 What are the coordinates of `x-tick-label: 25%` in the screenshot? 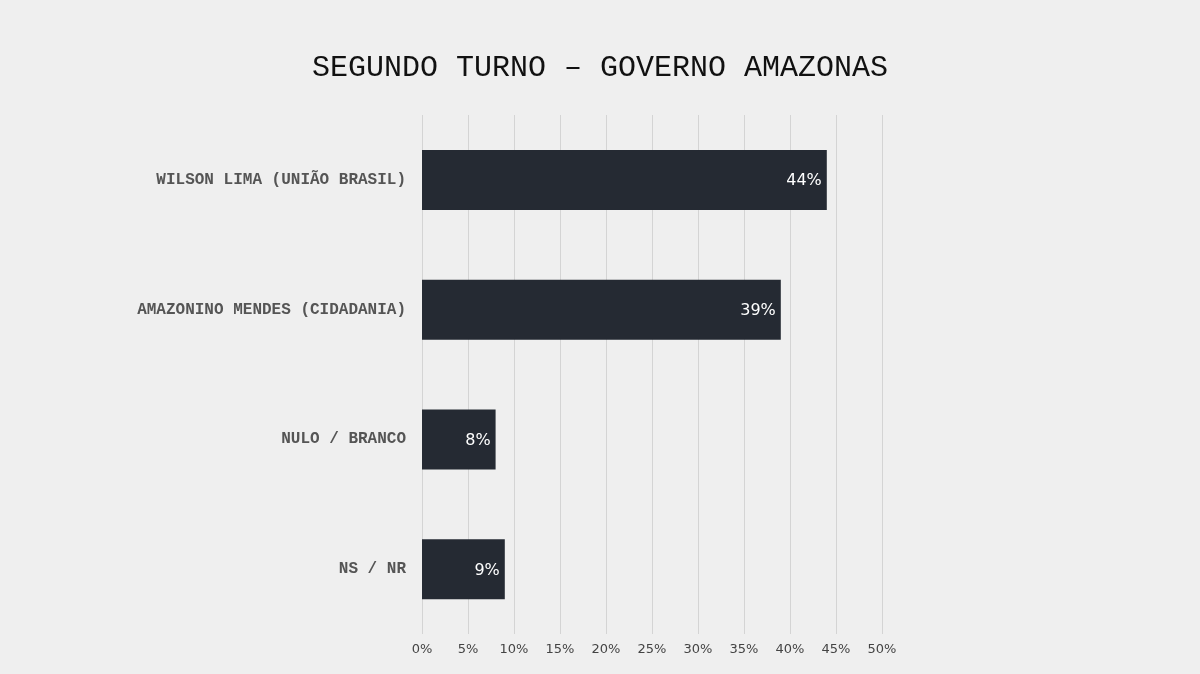 It's located at (652, 648).